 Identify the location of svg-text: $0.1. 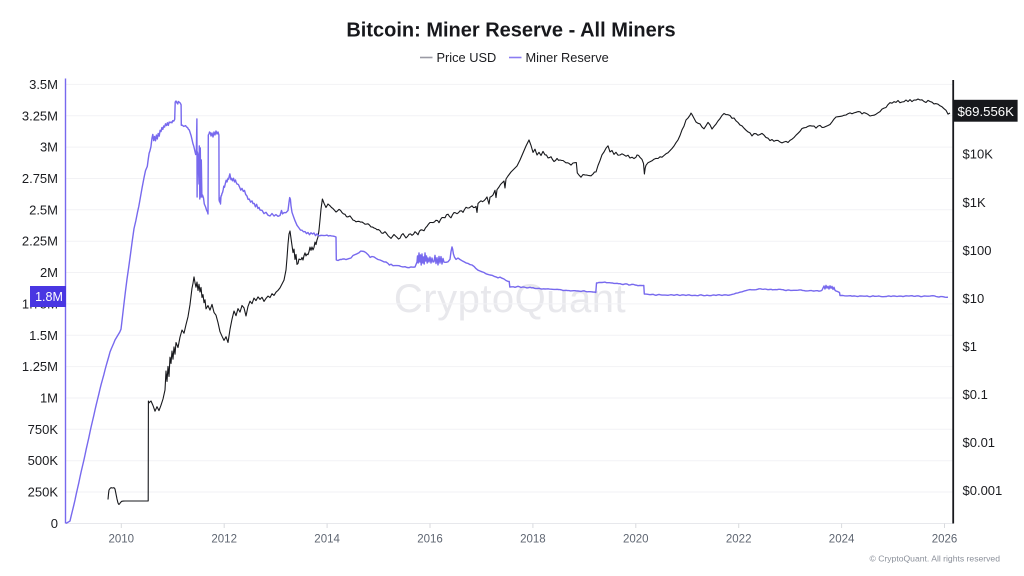
(975, 394).